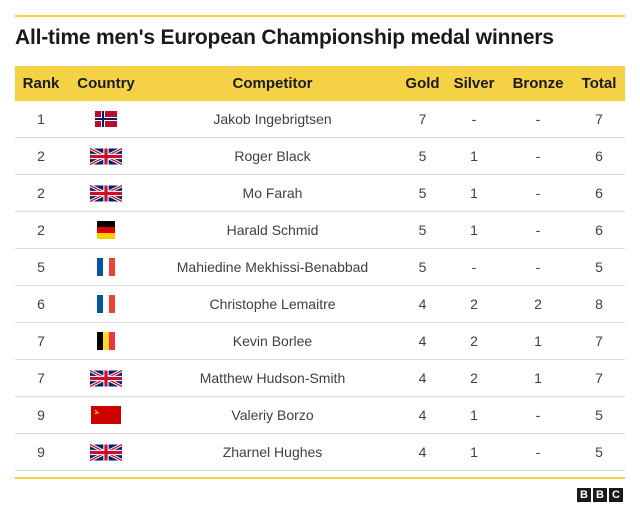  What do you see at coordinates (538, 304) in the screenshot?
I see `bronze: 2` at bounding box center [538, 304].